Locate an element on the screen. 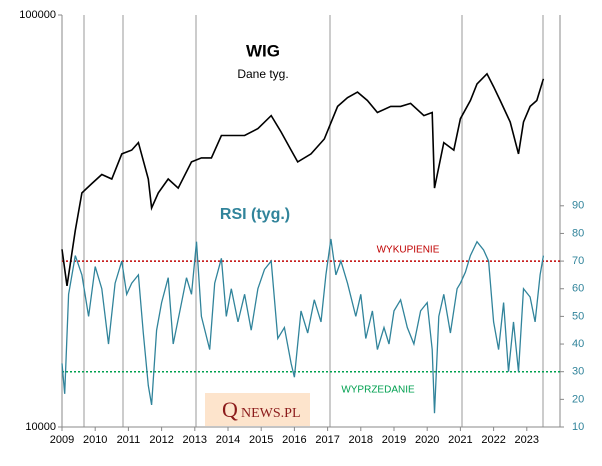 The image size is (602, 466). y2-tick-label: 90 is located at coordinates (578, 206).